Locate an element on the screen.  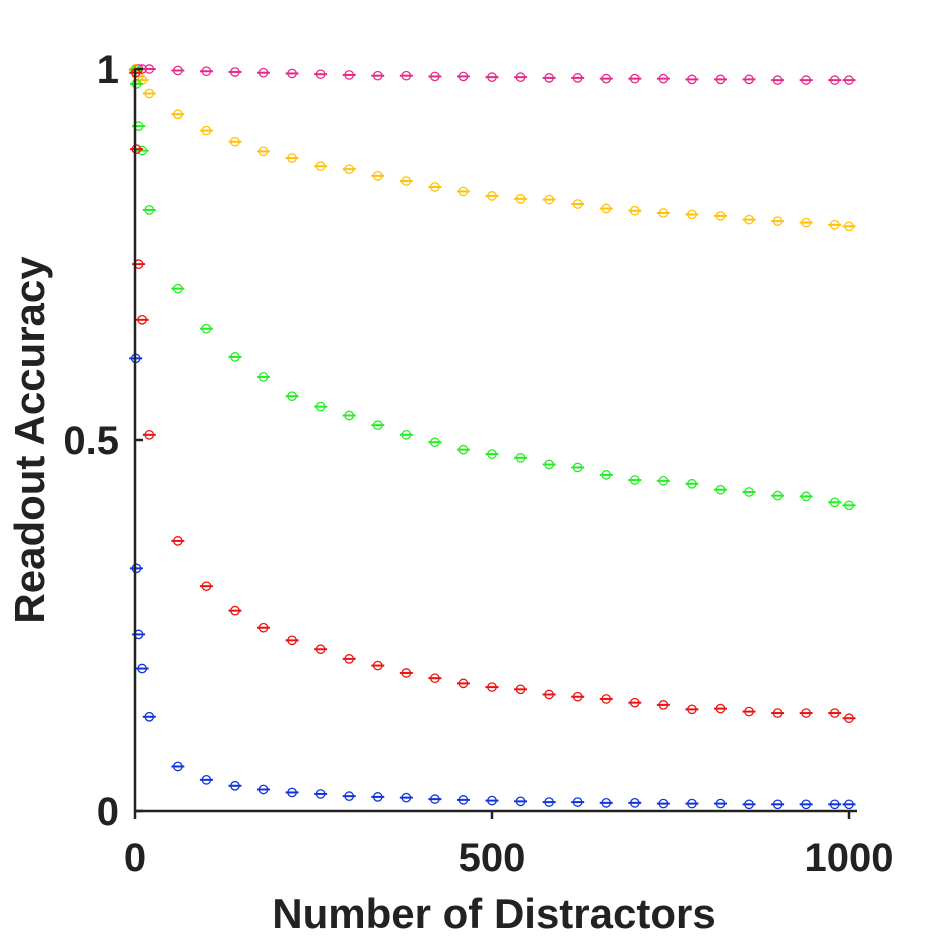
x-axis-ticks: 0 500 1000 is located at coordinates (508, 845).